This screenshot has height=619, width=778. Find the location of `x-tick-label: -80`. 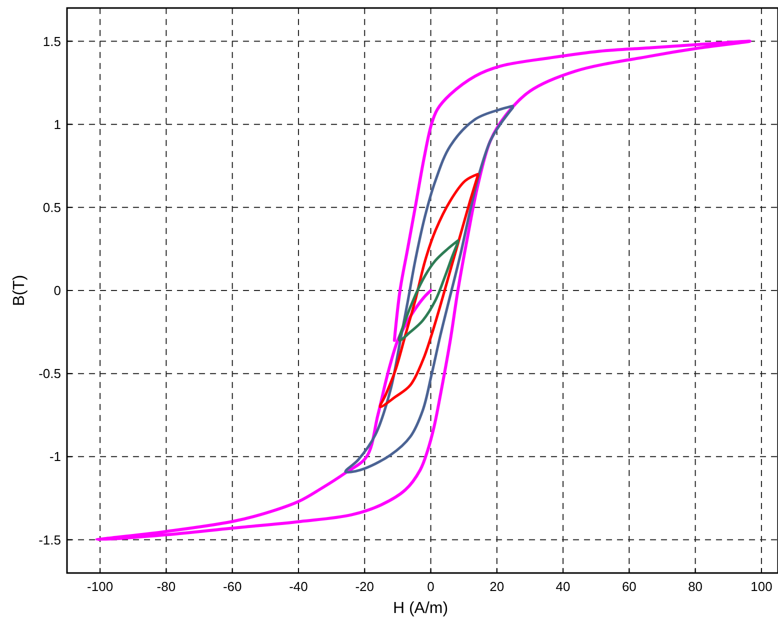

x-tick-label: -80 is located at coordinates (166, 586).